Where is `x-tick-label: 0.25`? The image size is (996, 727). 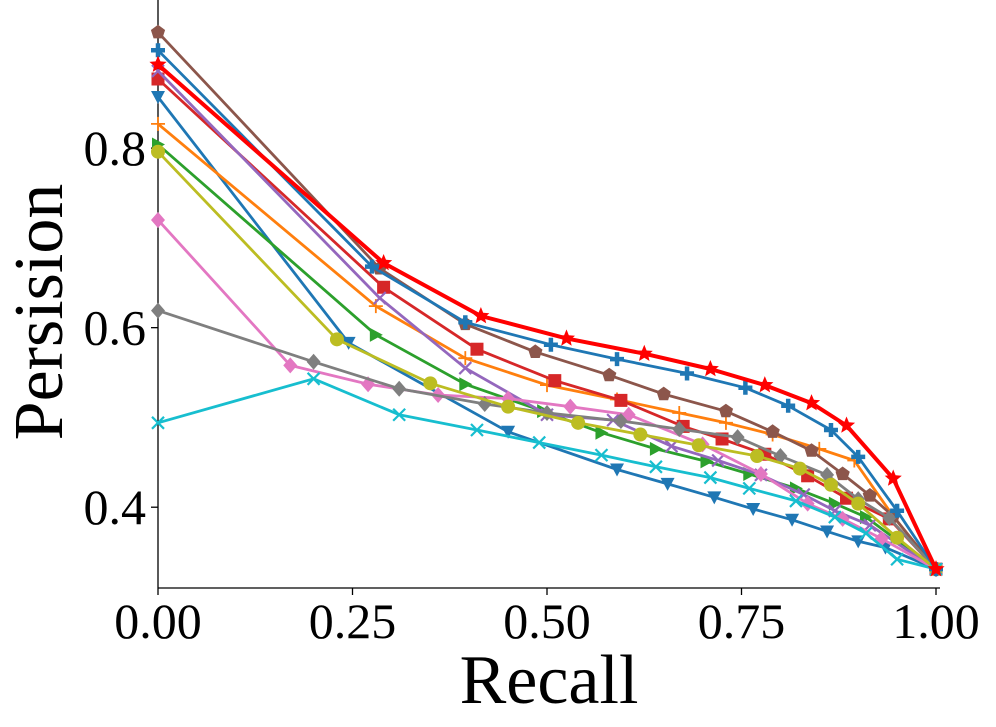
x-tick-label: 0.25 is located at coordinates (353, 621).